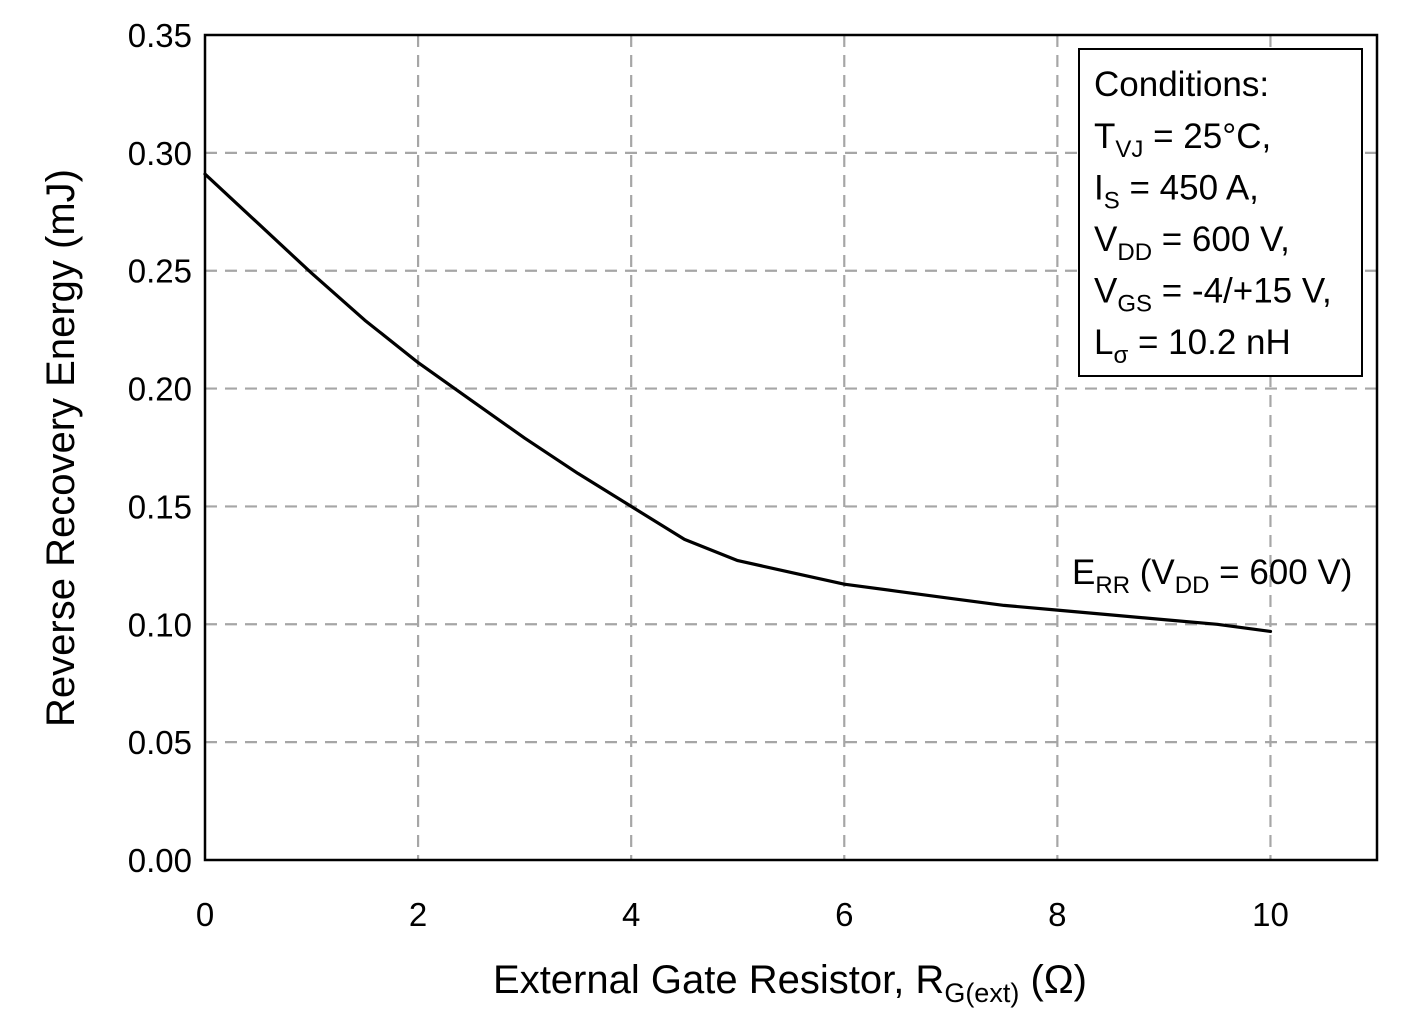 The height and width of the screenshot is (1031, 1420). I want to click on condition-line: VDD = 600 V,, so click(1192, 243).